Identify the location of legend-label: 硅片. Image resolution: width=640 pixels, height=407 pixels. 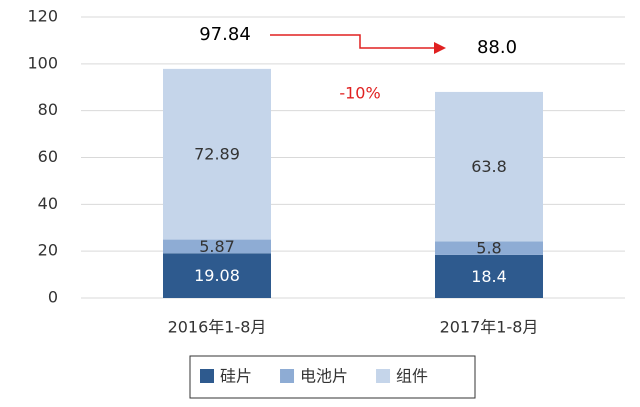
(236, 376).